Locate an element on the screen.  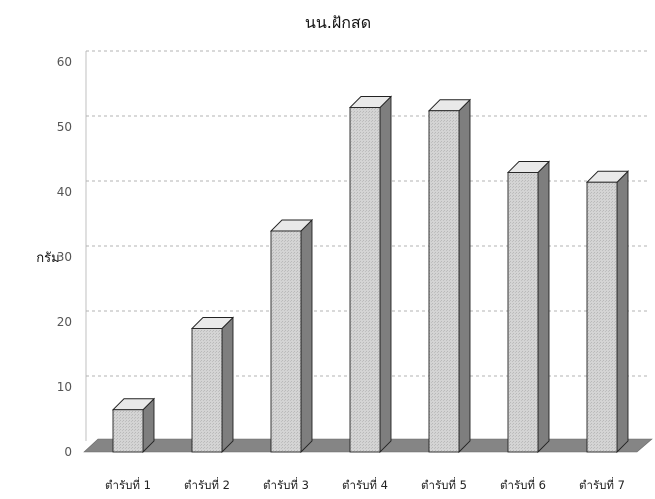
y-tick-label: 30 is located at coordinates (64, 257).